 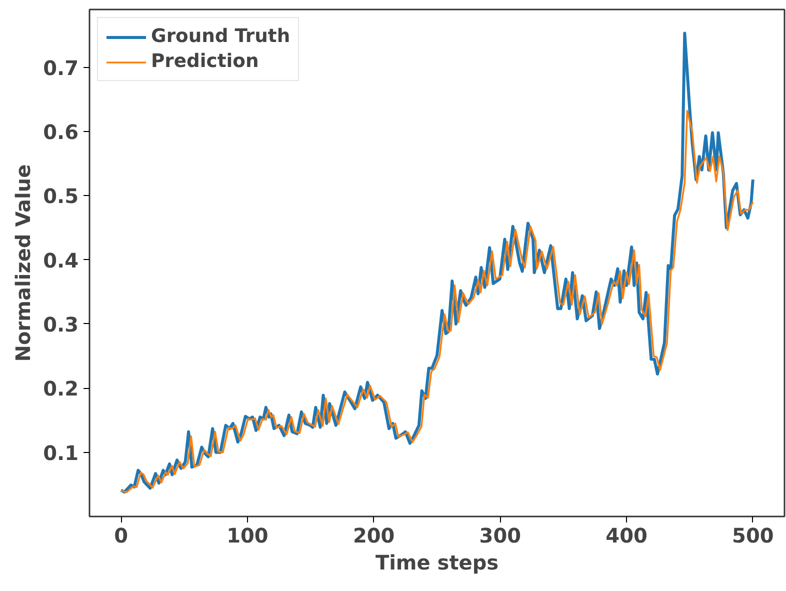 I want to click on y-axis-title: Normalized Value, so click(x=23, y=263).